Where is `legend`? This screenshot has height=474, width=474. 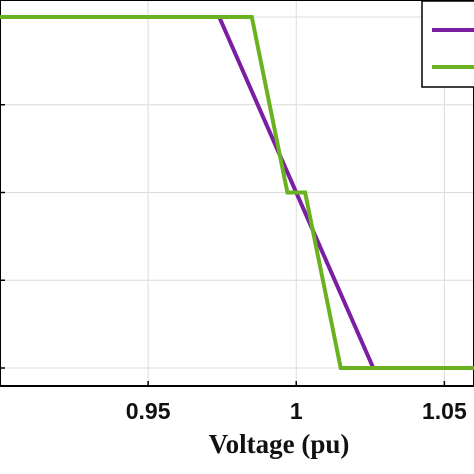 legend is located at coordinates (447, 44).